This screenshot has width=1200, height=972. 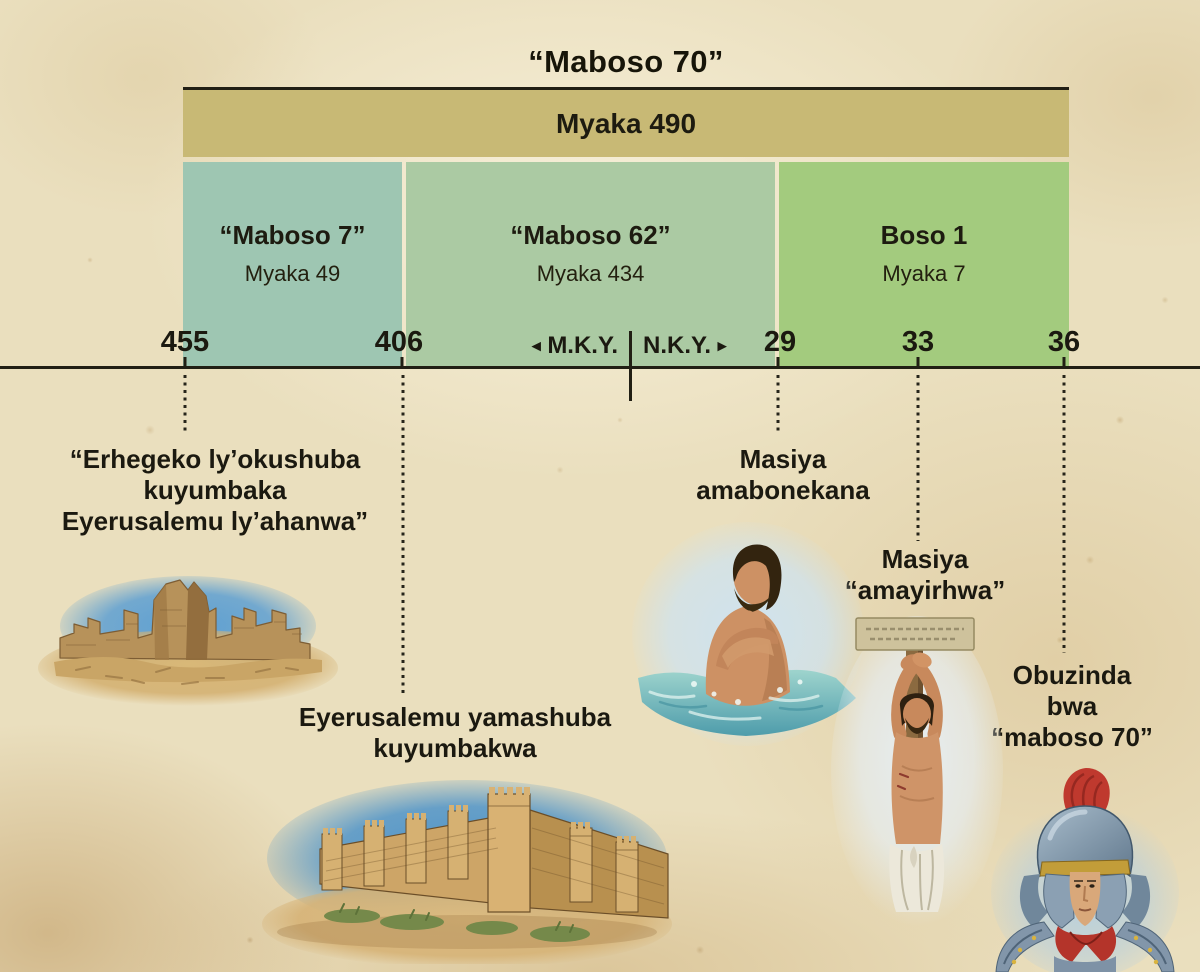 I want to click on chart-title: “Maboso 70”, so click(x=626, y=61).